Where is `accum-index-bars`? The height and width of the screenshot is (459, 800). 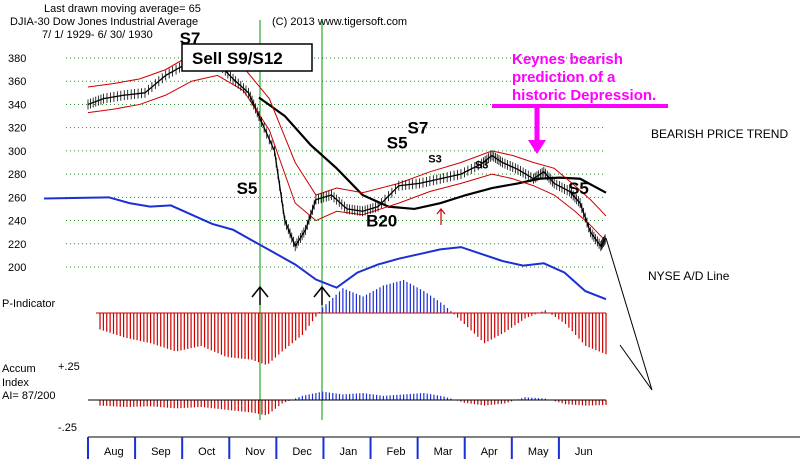
accum-index-bars is located at coordinates (347, 403).